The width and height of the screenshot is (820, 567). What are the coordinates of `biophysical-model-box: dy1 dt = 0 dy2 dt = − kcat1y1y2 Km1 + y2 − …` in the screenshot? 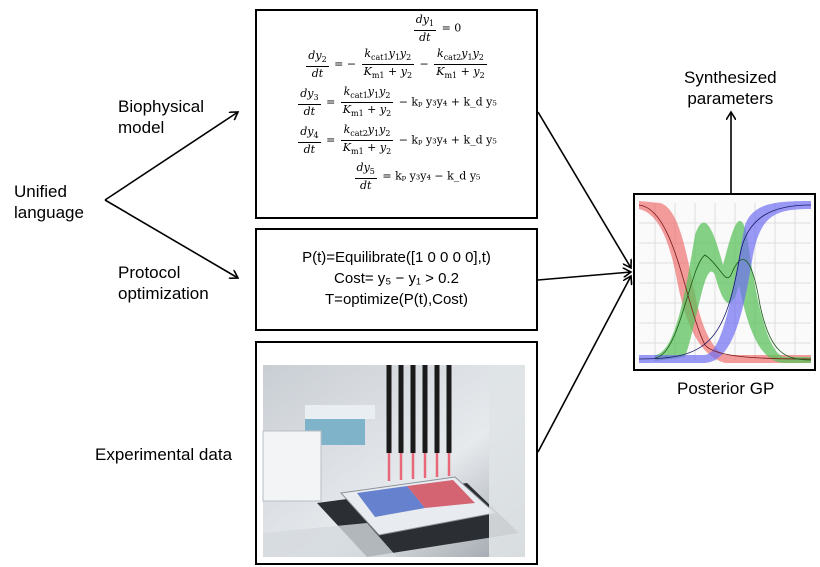 It's located at (396, 114).